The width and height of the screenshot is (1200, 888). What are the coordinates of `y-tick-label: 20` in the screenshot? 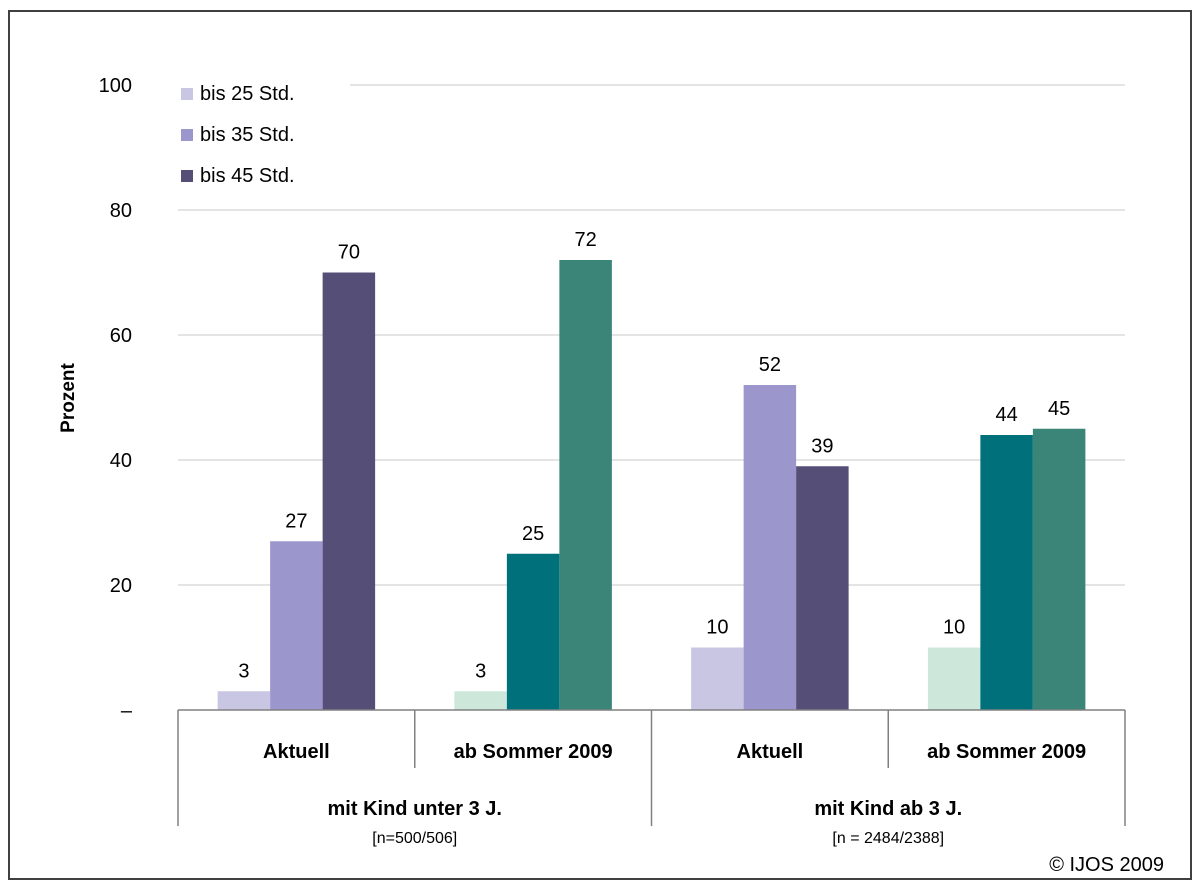 It's located at (121, 586).